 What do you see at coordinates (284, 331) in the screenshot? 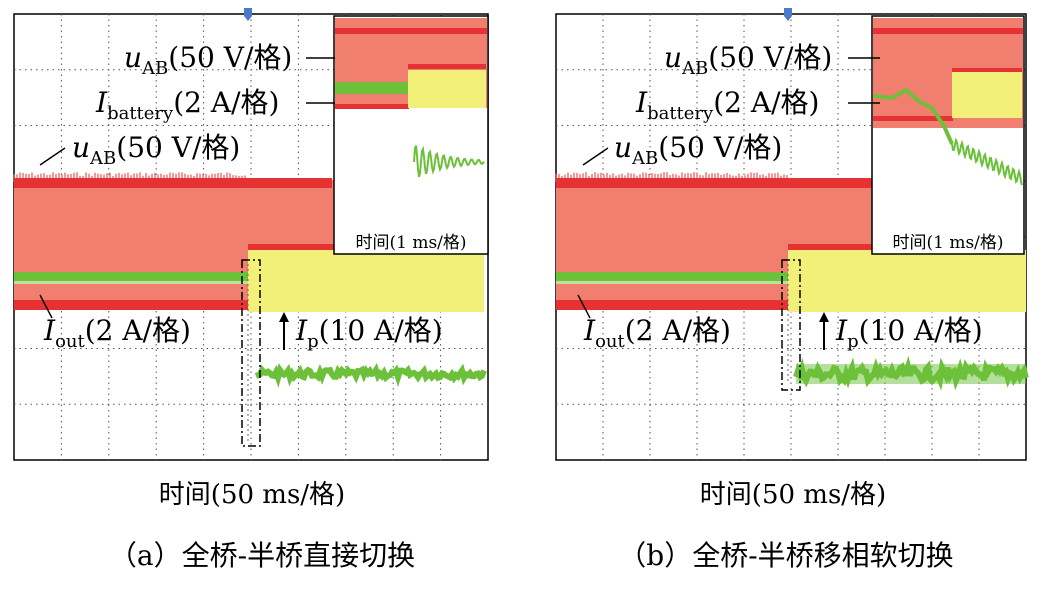
I see `ip-arrow-a` at bounding box center [284, 331].